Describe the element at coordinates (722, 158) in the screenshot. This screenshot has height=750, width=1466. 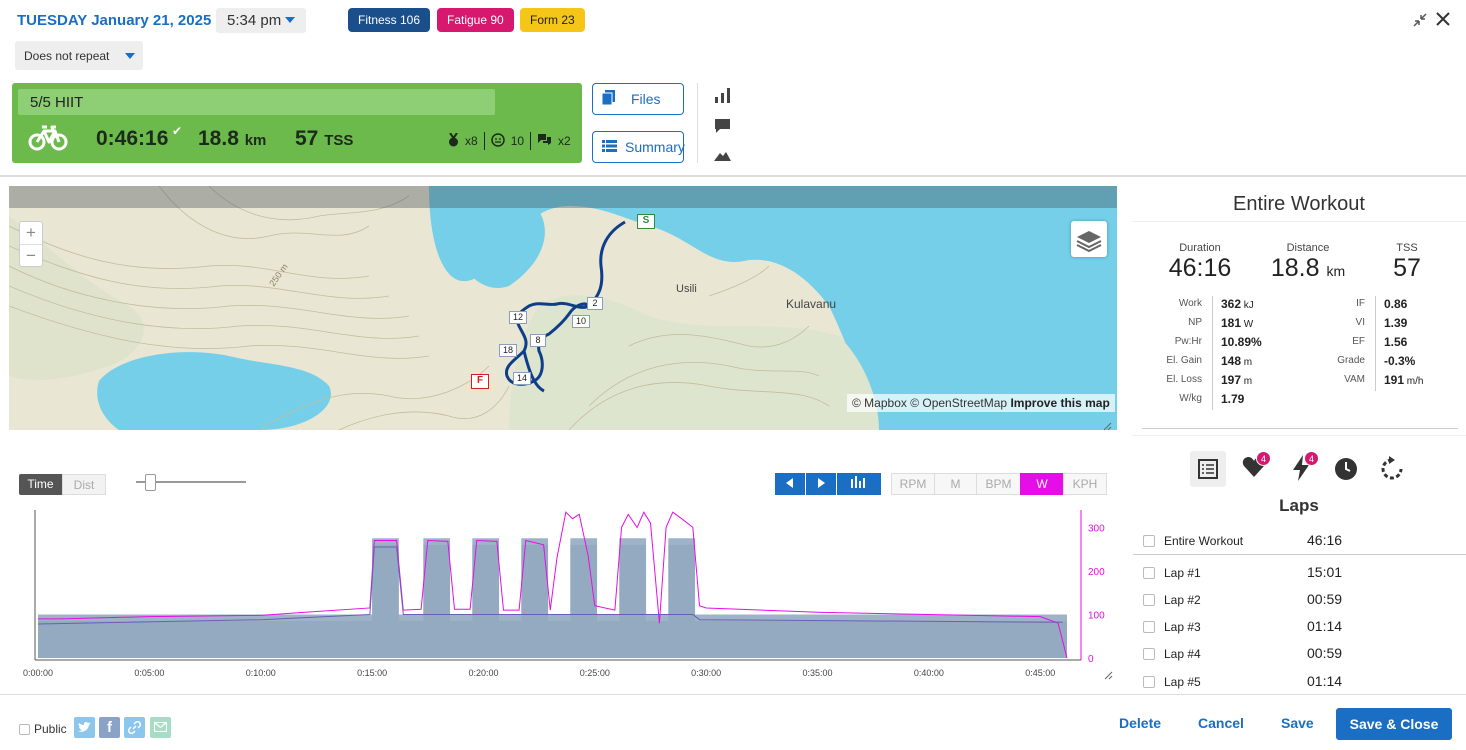
I see `elevation-icon` at that location.